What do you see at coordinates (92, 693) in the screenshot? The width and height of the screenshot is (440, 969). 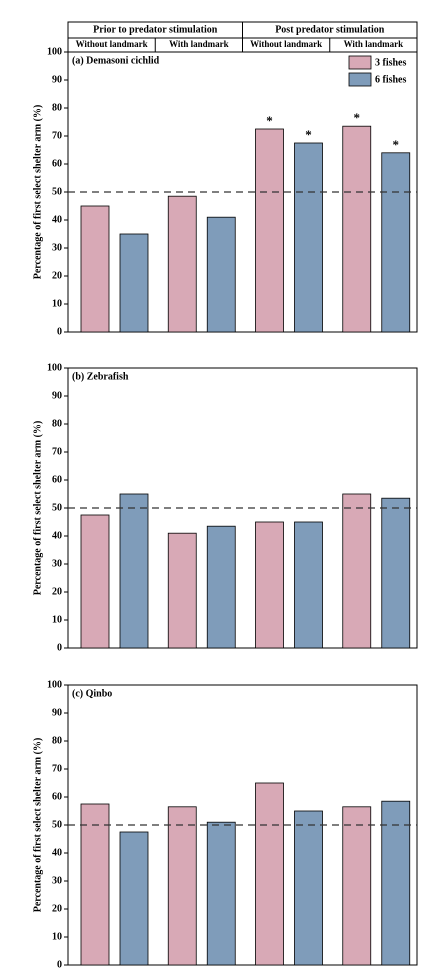 I see `panel-title: (c) Qinbo` at bounding box center [92, 693].